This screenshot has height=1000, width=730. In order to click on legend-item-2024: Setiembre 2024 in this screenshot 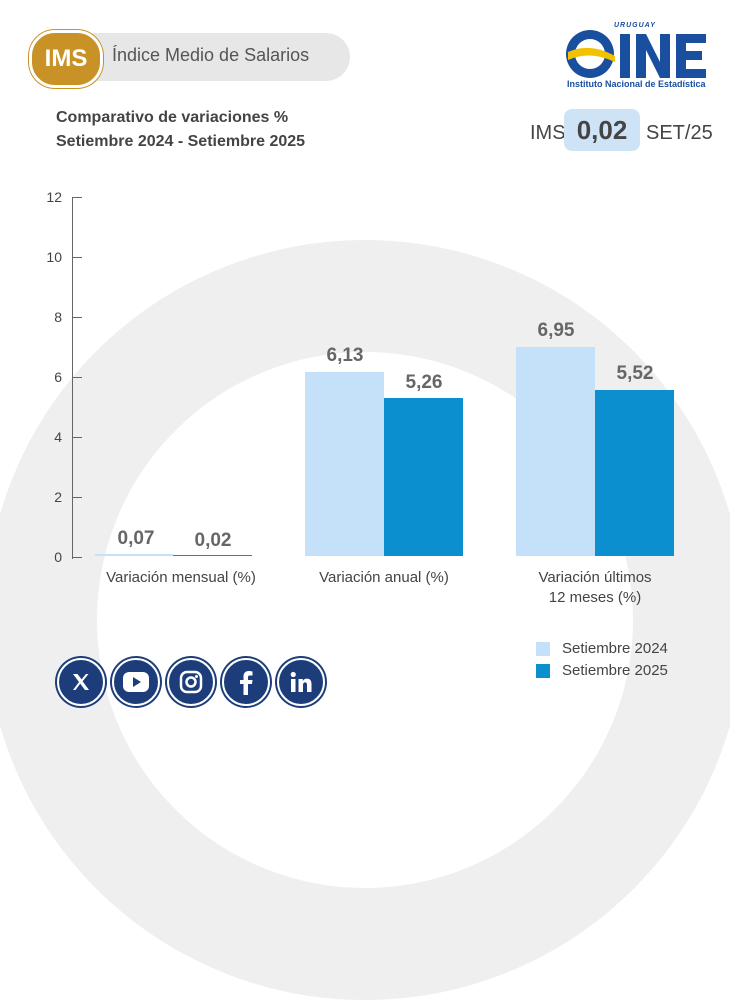, I will do `click(602, 648)`.